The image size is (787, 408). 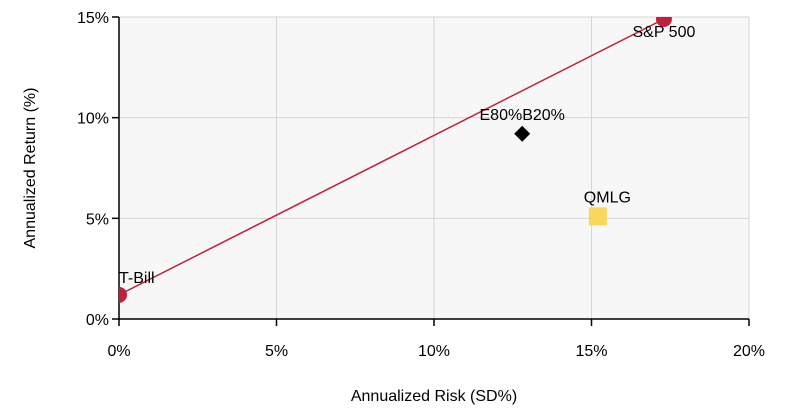 I want to click on y-tick-label: 0%, so click(x=97, y=320).